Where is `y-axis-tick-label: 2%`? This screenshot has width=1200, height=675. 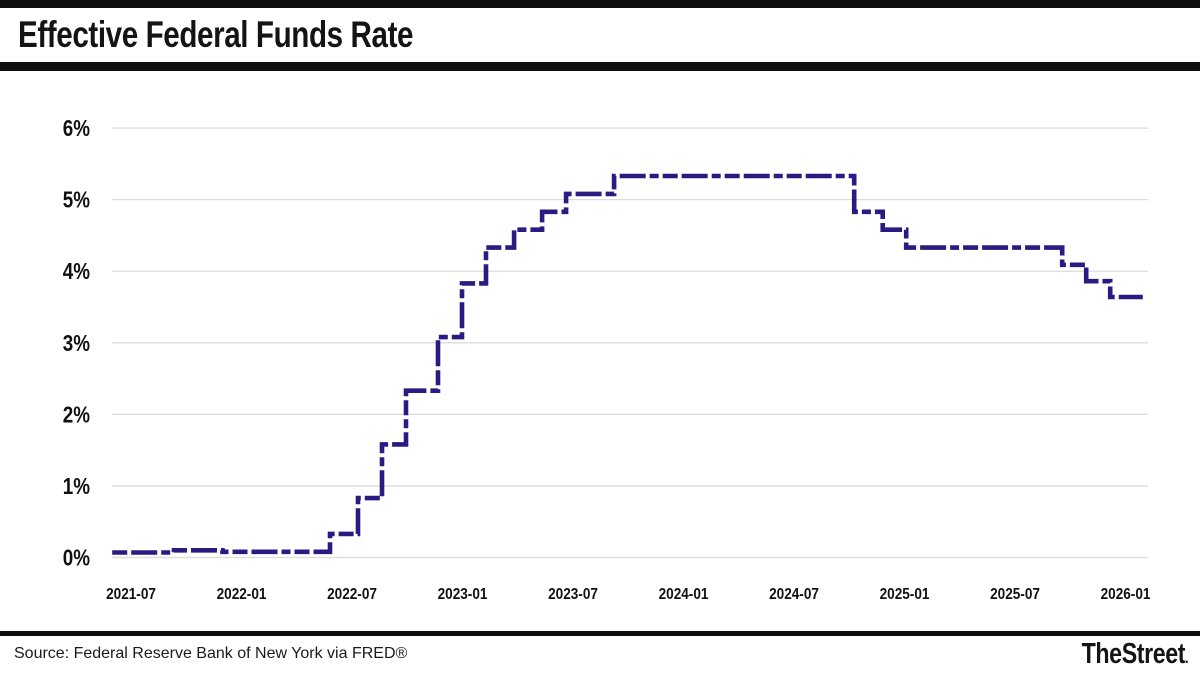
y-axis-tick-label: 2% is located at coordinates (77, 415).